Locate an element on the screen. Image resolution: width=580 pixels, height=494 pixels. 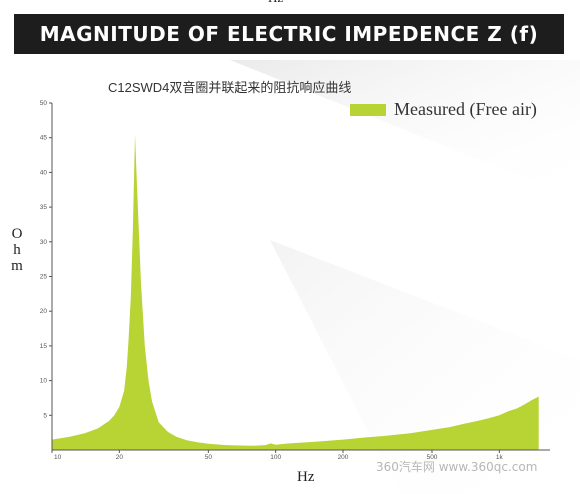
y-tick-label: 5 is located at coordinates (45, 415).